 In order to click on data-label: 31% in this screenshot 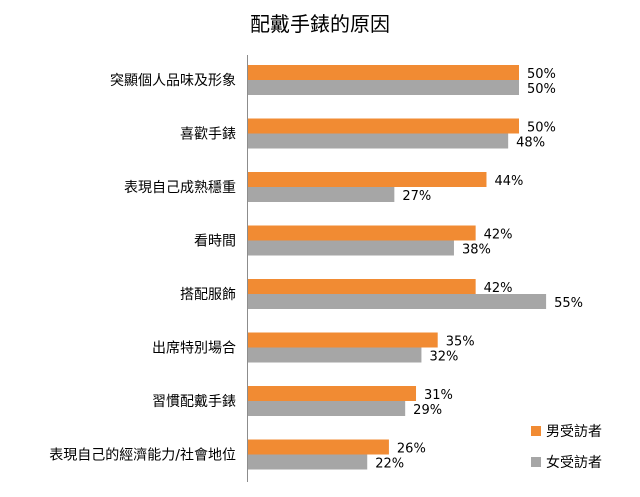, I will do `click(438, 395)`.